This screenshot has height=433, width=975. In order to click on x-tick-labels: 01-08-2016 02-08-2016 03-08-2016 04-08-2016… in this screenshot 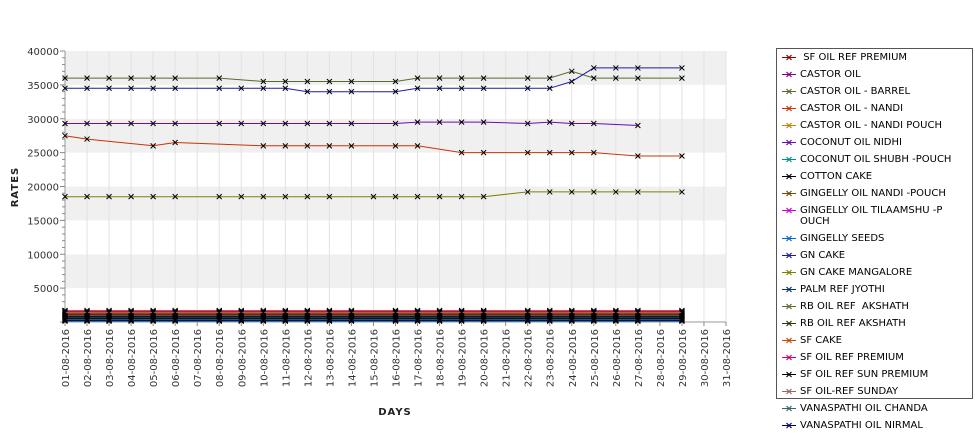, I will do `click(397, 358)`.